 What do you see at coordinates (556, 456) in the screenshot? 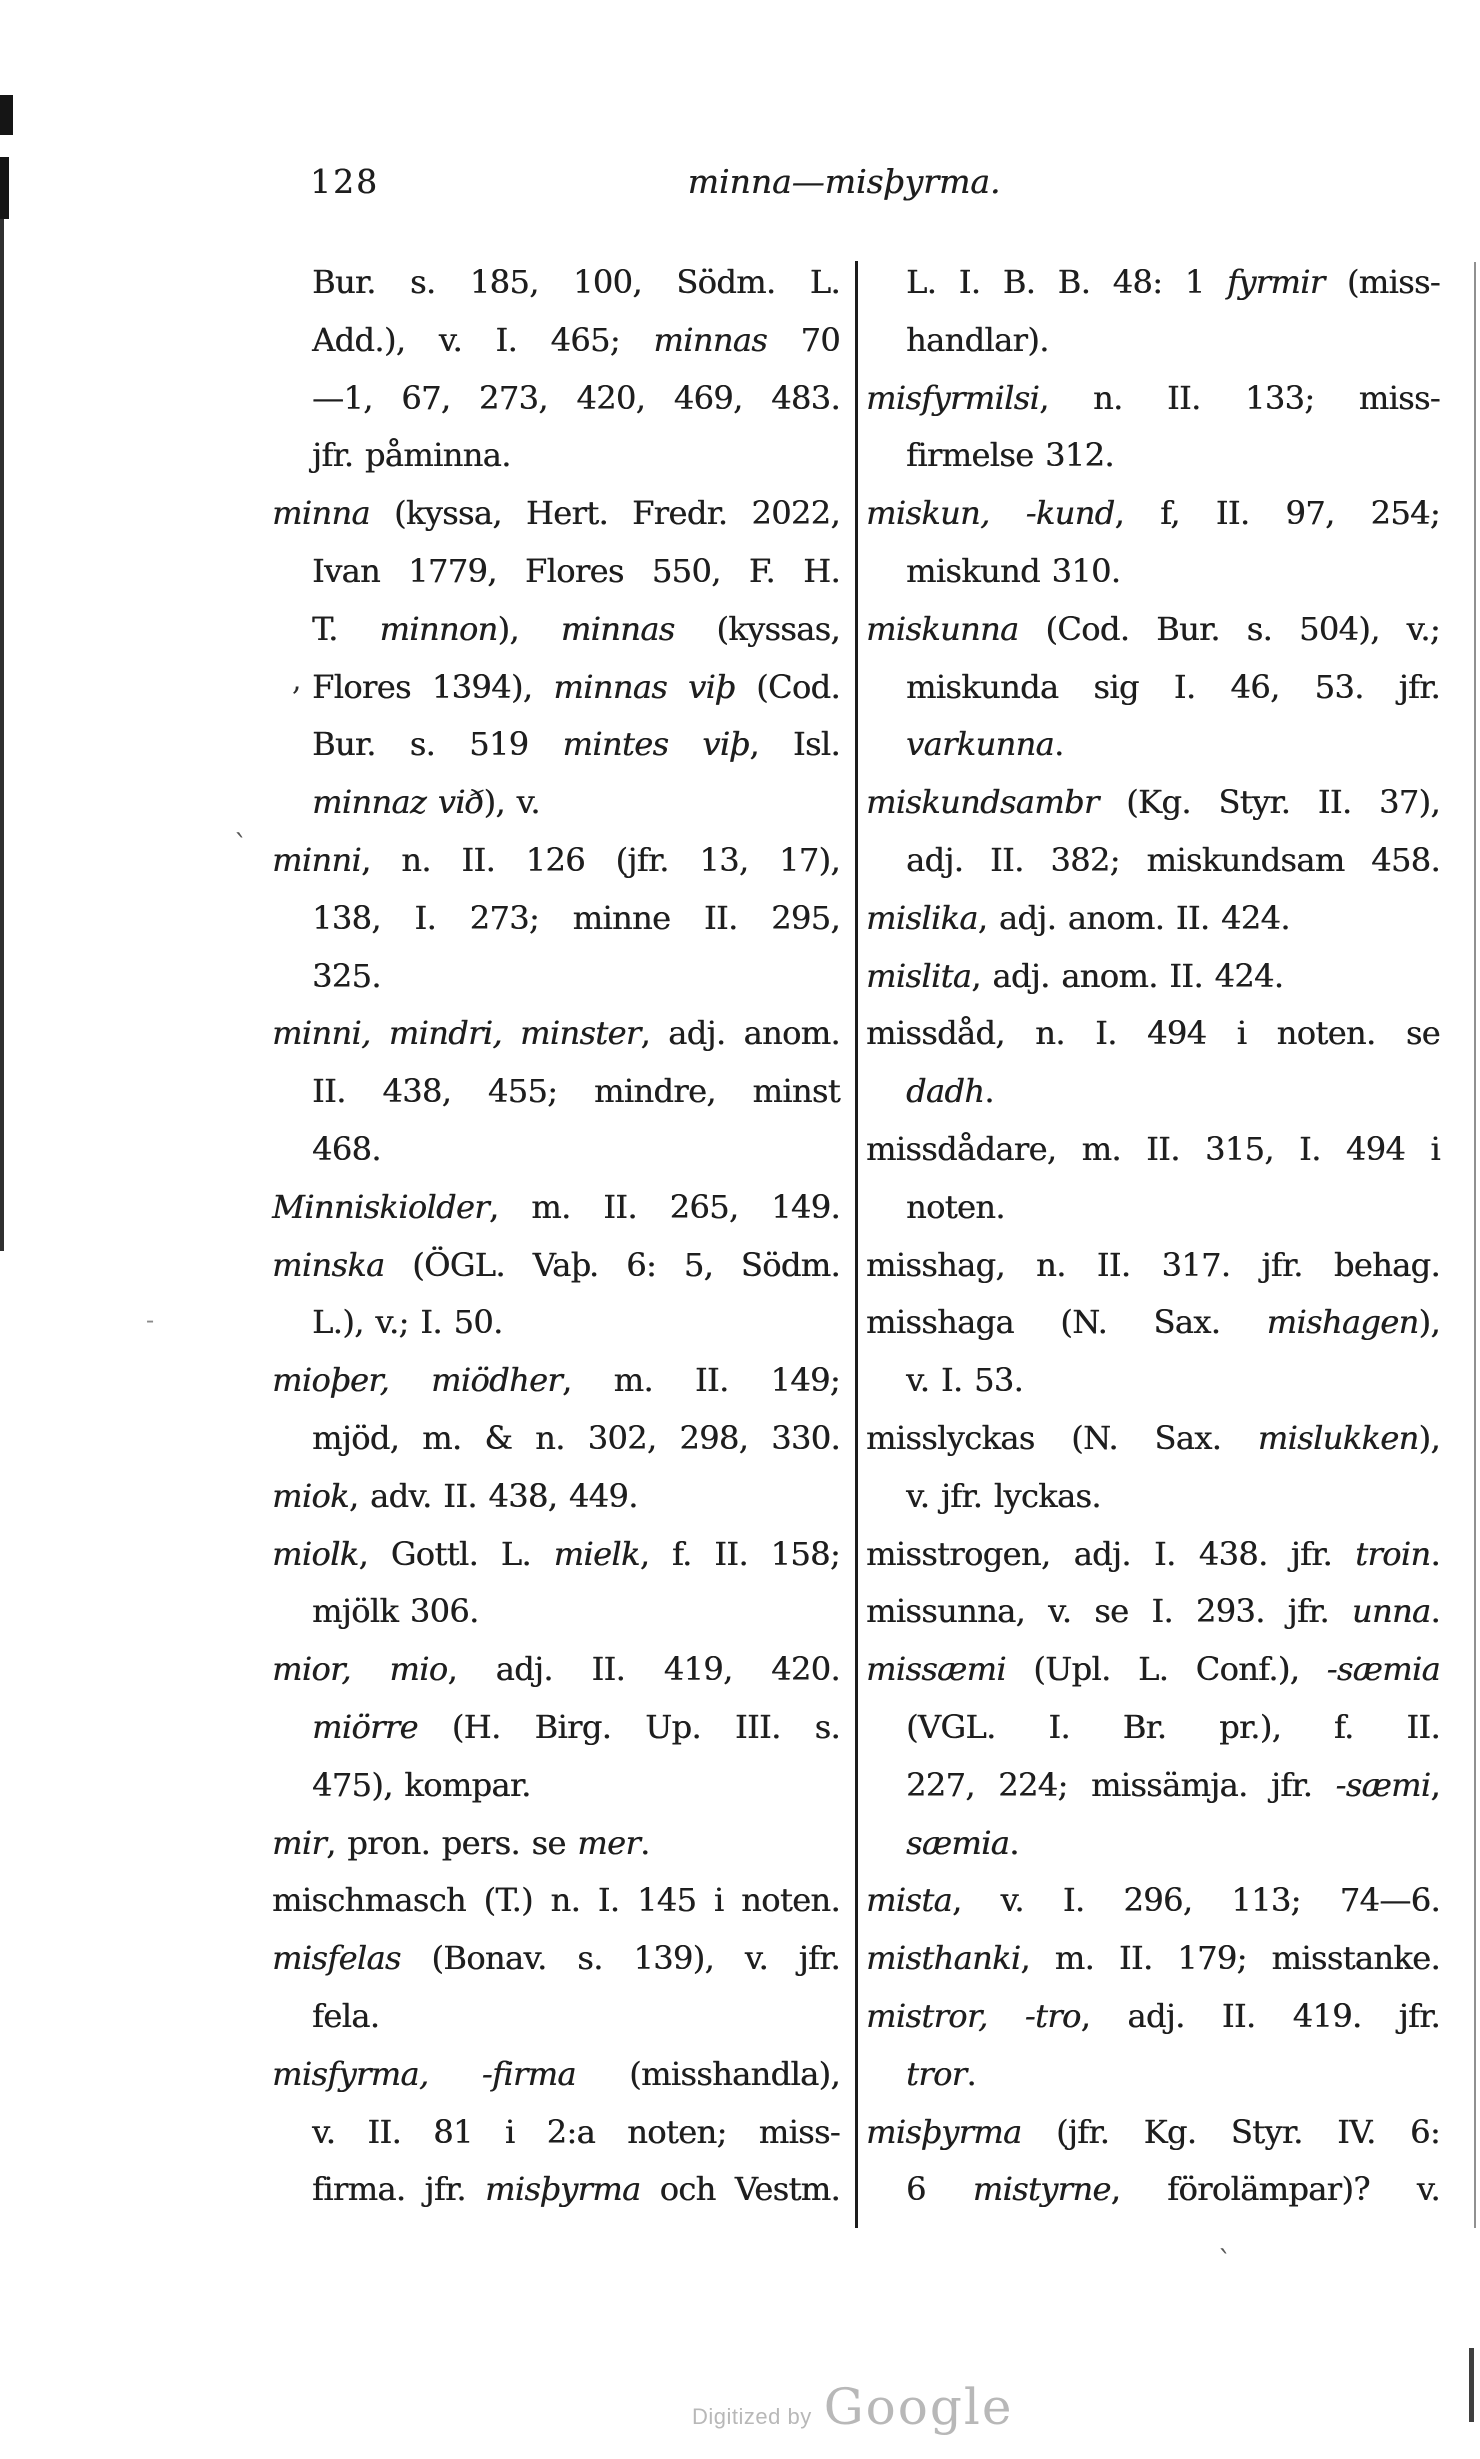
I see `text-line: jfr. påminna.` at bounding box center [556, 456].